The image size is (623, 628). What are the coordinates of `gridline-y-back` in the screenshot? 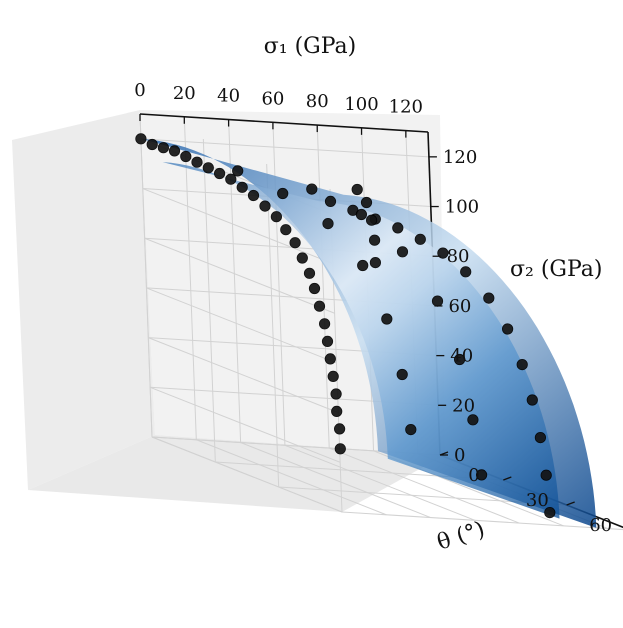 It's located at (284, 148).